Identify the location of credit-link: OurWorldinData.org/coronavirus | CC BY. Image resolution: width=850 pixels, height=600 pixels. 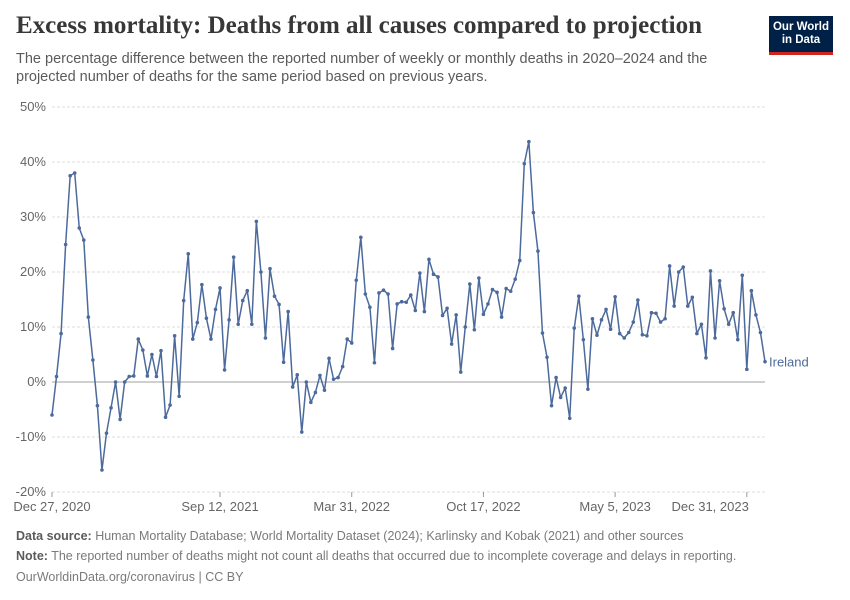
(130, 577).